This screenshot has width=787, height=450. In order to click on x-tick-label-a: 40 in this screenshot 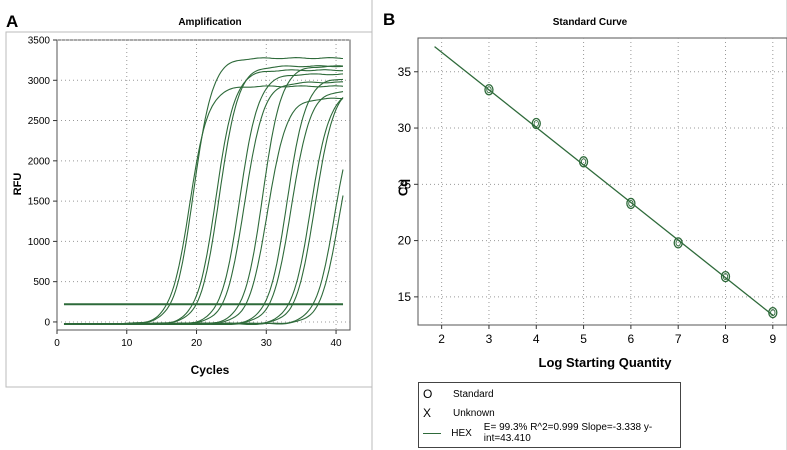, I will do `click(336, 343)`.